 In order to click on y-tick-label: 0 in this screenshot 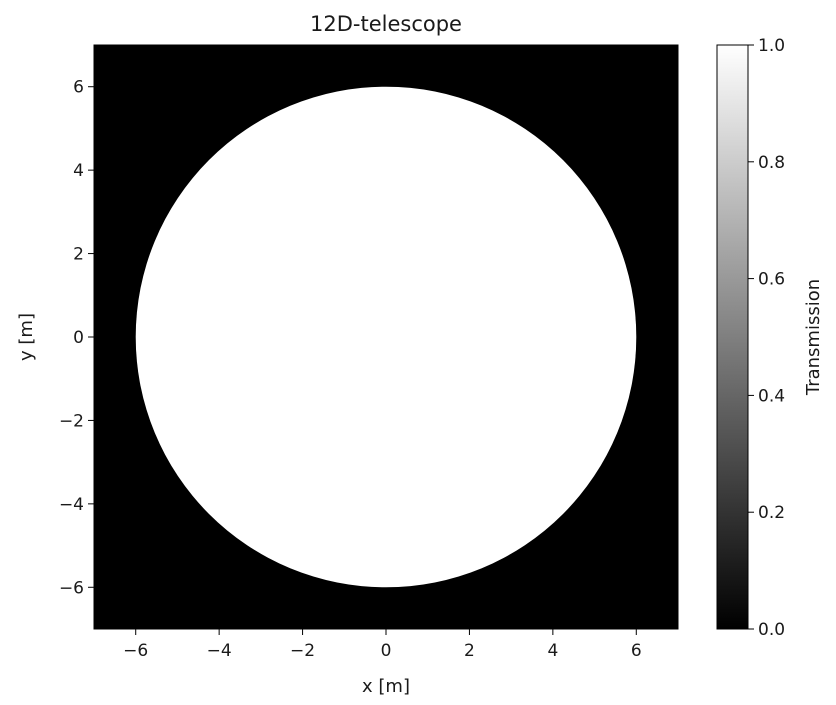, I will do `click(78, 338)`.